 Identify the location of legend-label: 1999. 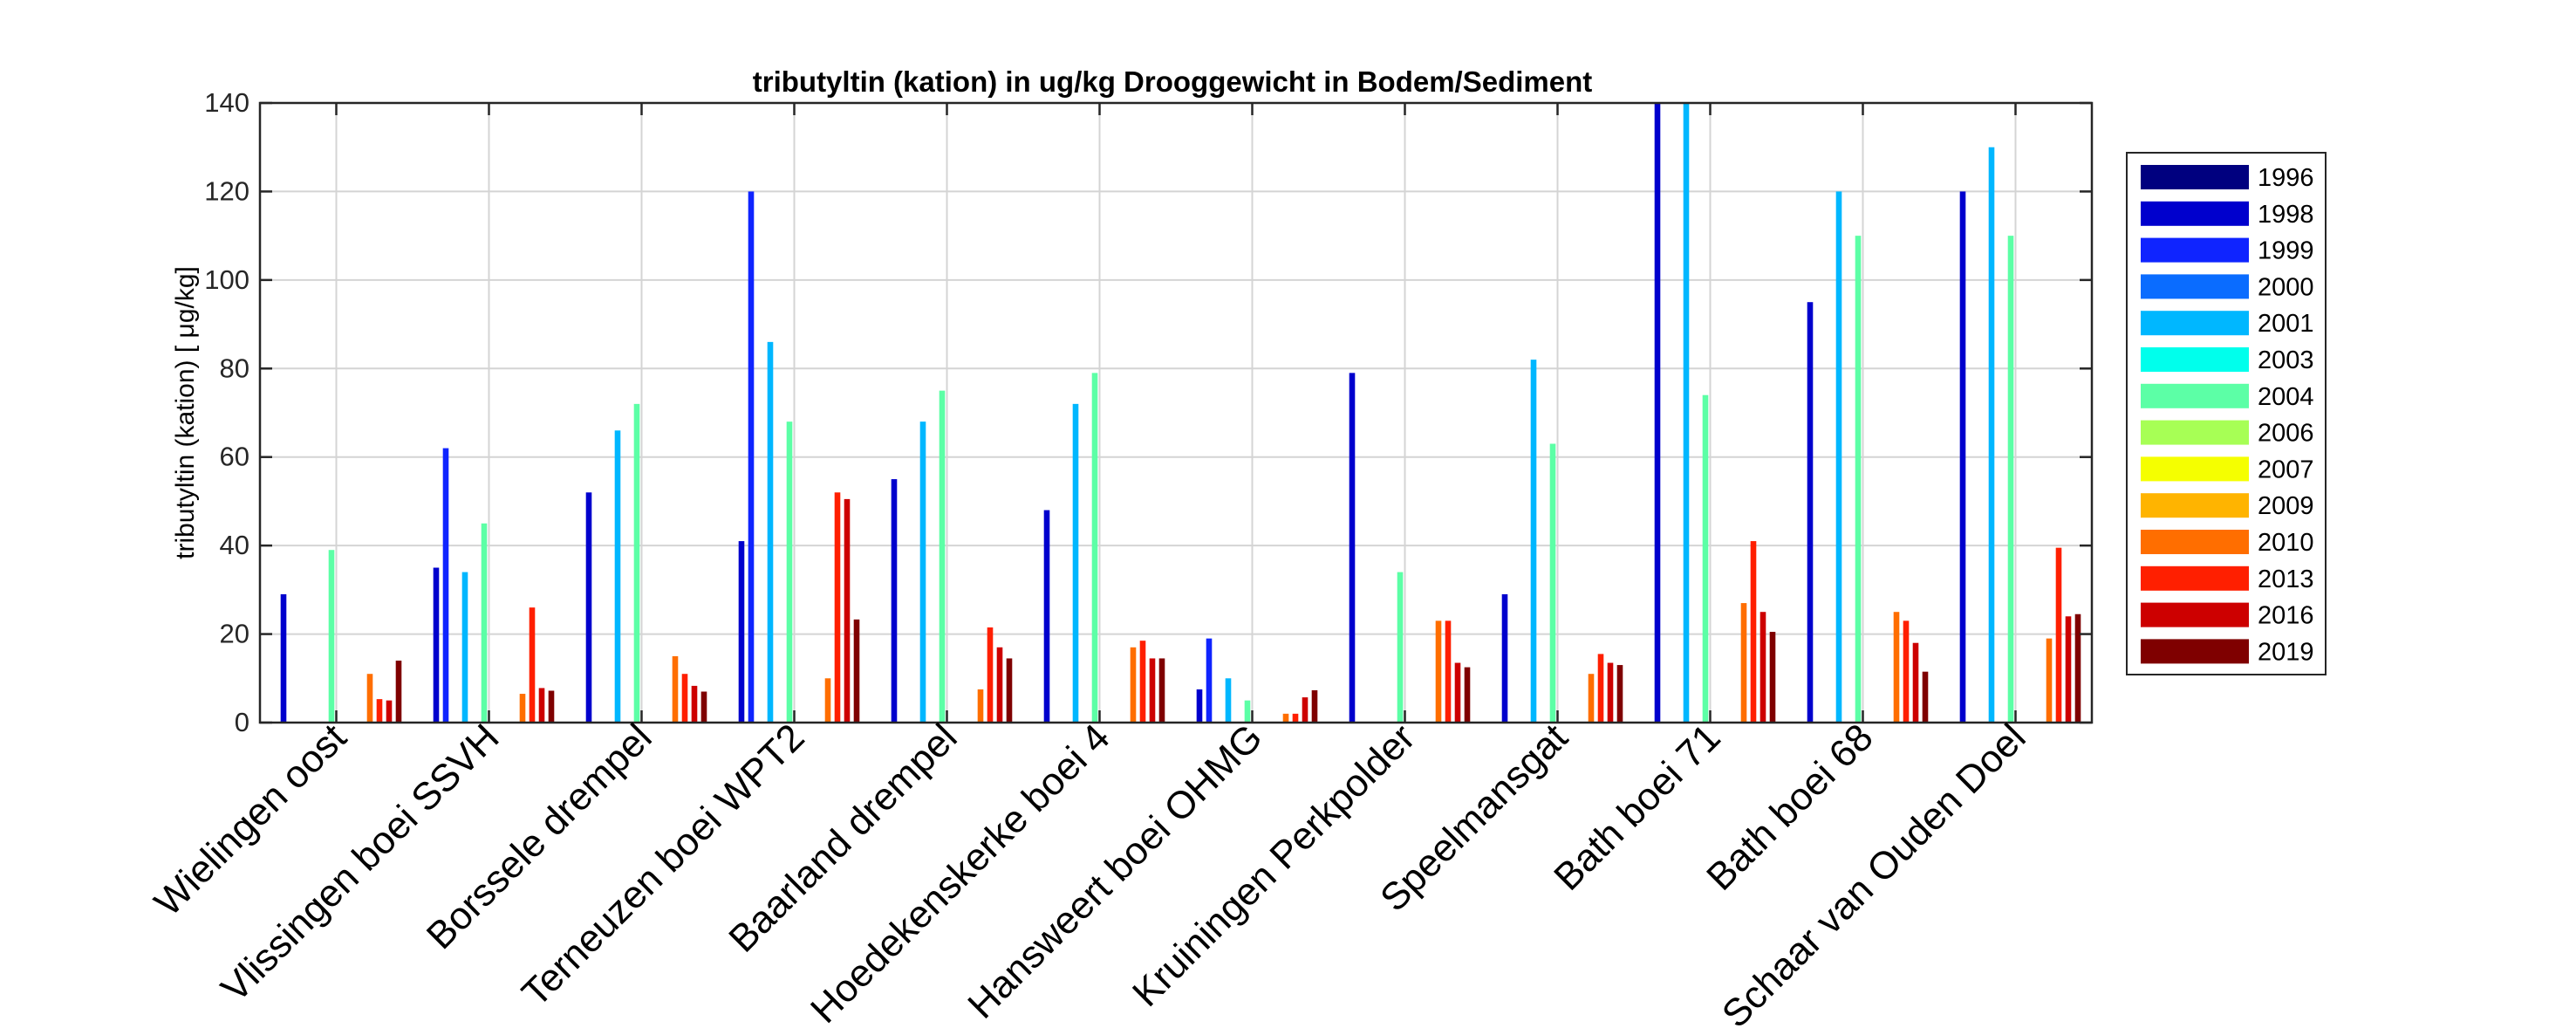
(2286, 251).